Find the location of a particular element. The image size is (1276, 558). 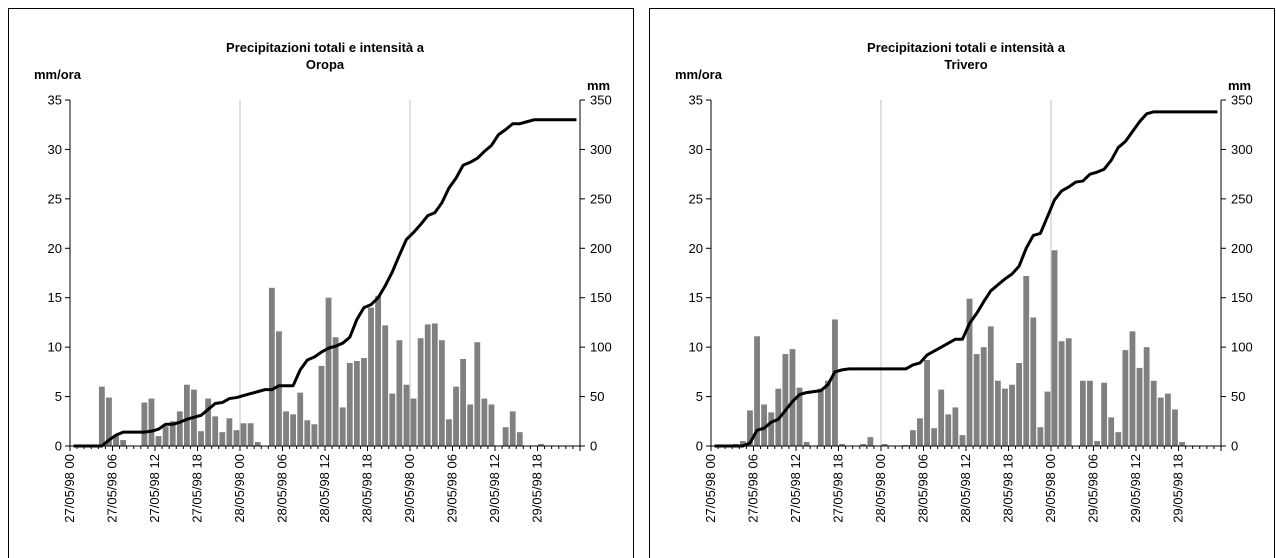

x-tick-label: 28/05/98 18 is located at coordinates (367, 488).